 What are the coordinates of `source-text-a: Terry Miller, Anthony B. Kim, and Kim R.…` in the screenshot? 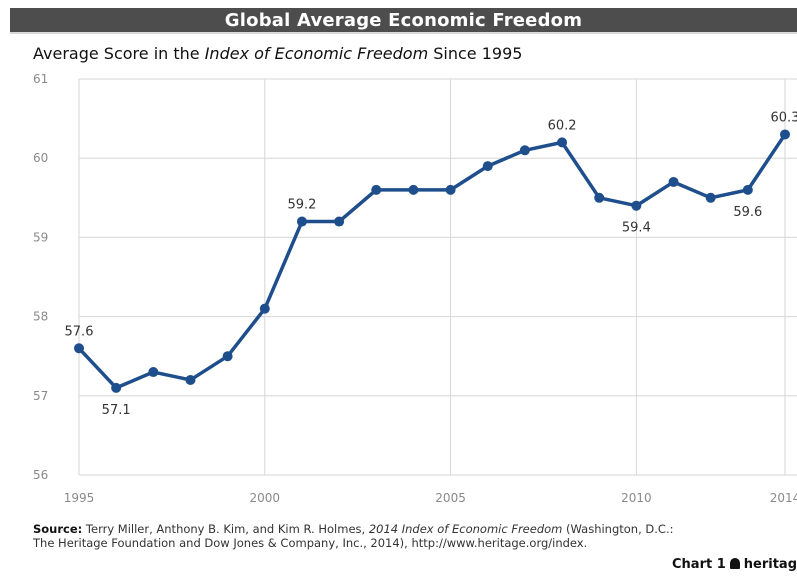 It's located at (225, 529).